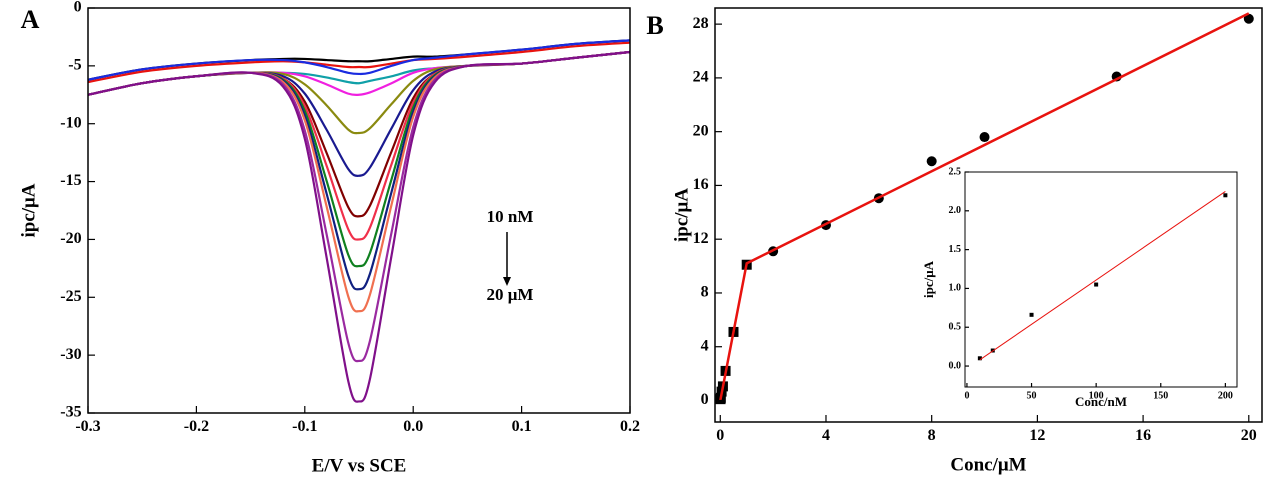 The width and height of the screenshot is (1269, 483). Describe the element at coordinates (988, 464) in the screenshot. I see `x-axis-label: Conc/μM` at that location.